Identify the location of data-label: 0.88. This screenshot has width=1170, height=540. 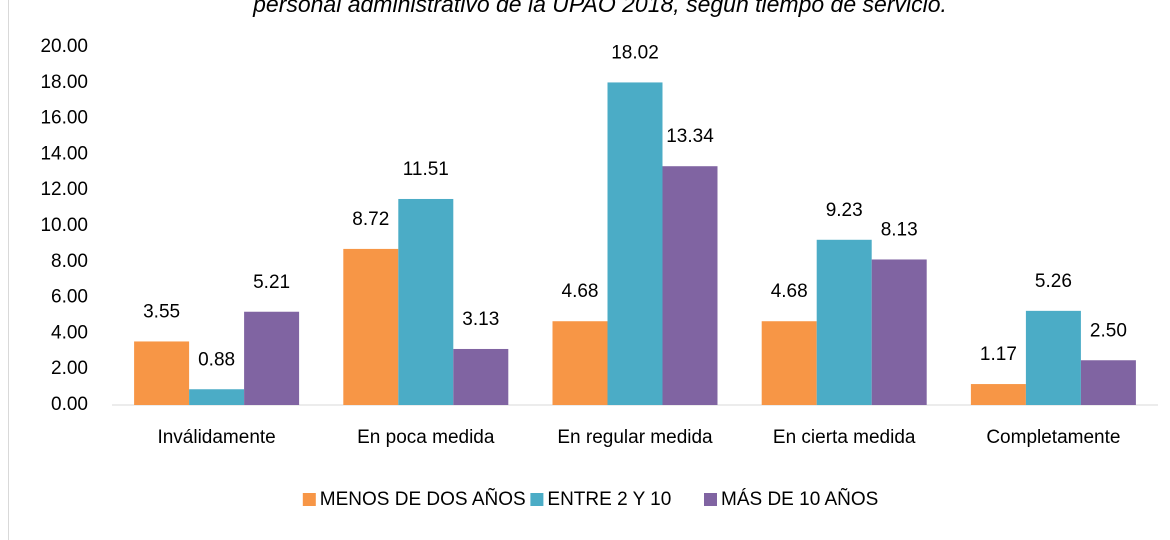
(216, 359).